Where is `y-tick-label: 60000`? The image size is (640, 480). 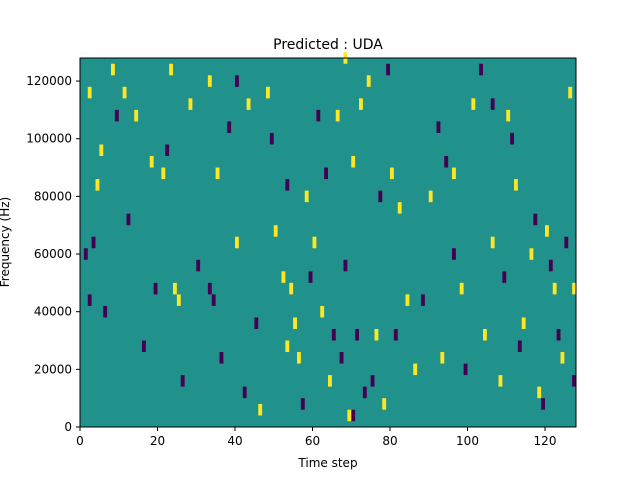 y-tick-label: 60000 is located at coordinates (53, 254).